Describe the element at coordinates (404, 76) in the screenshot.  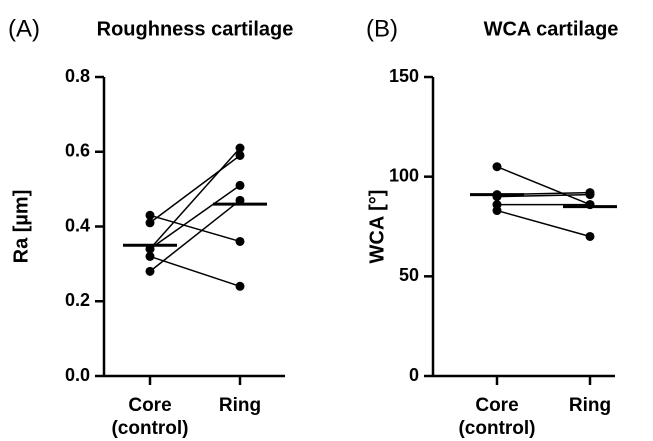
I see `y-tick-label: 150` at that location.